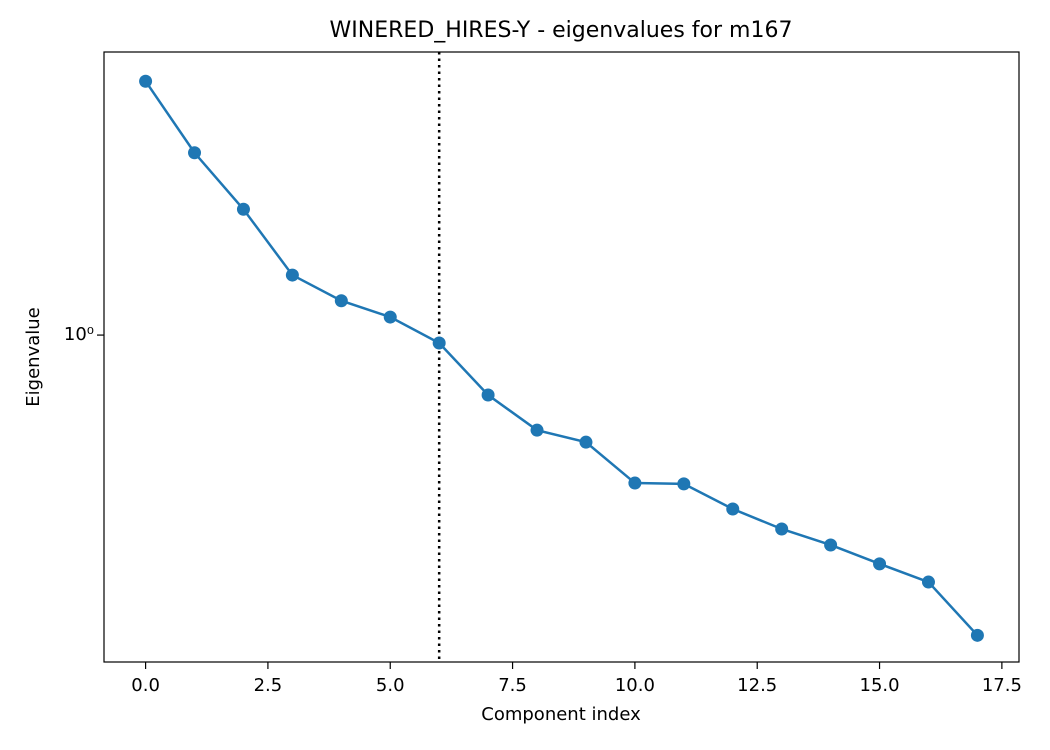 The image size is (1050, 750). What do you see at coordinates (635, 685) in the screenshot?
I see `x-tick-label: 10.0` at bounding box center [635, 685].